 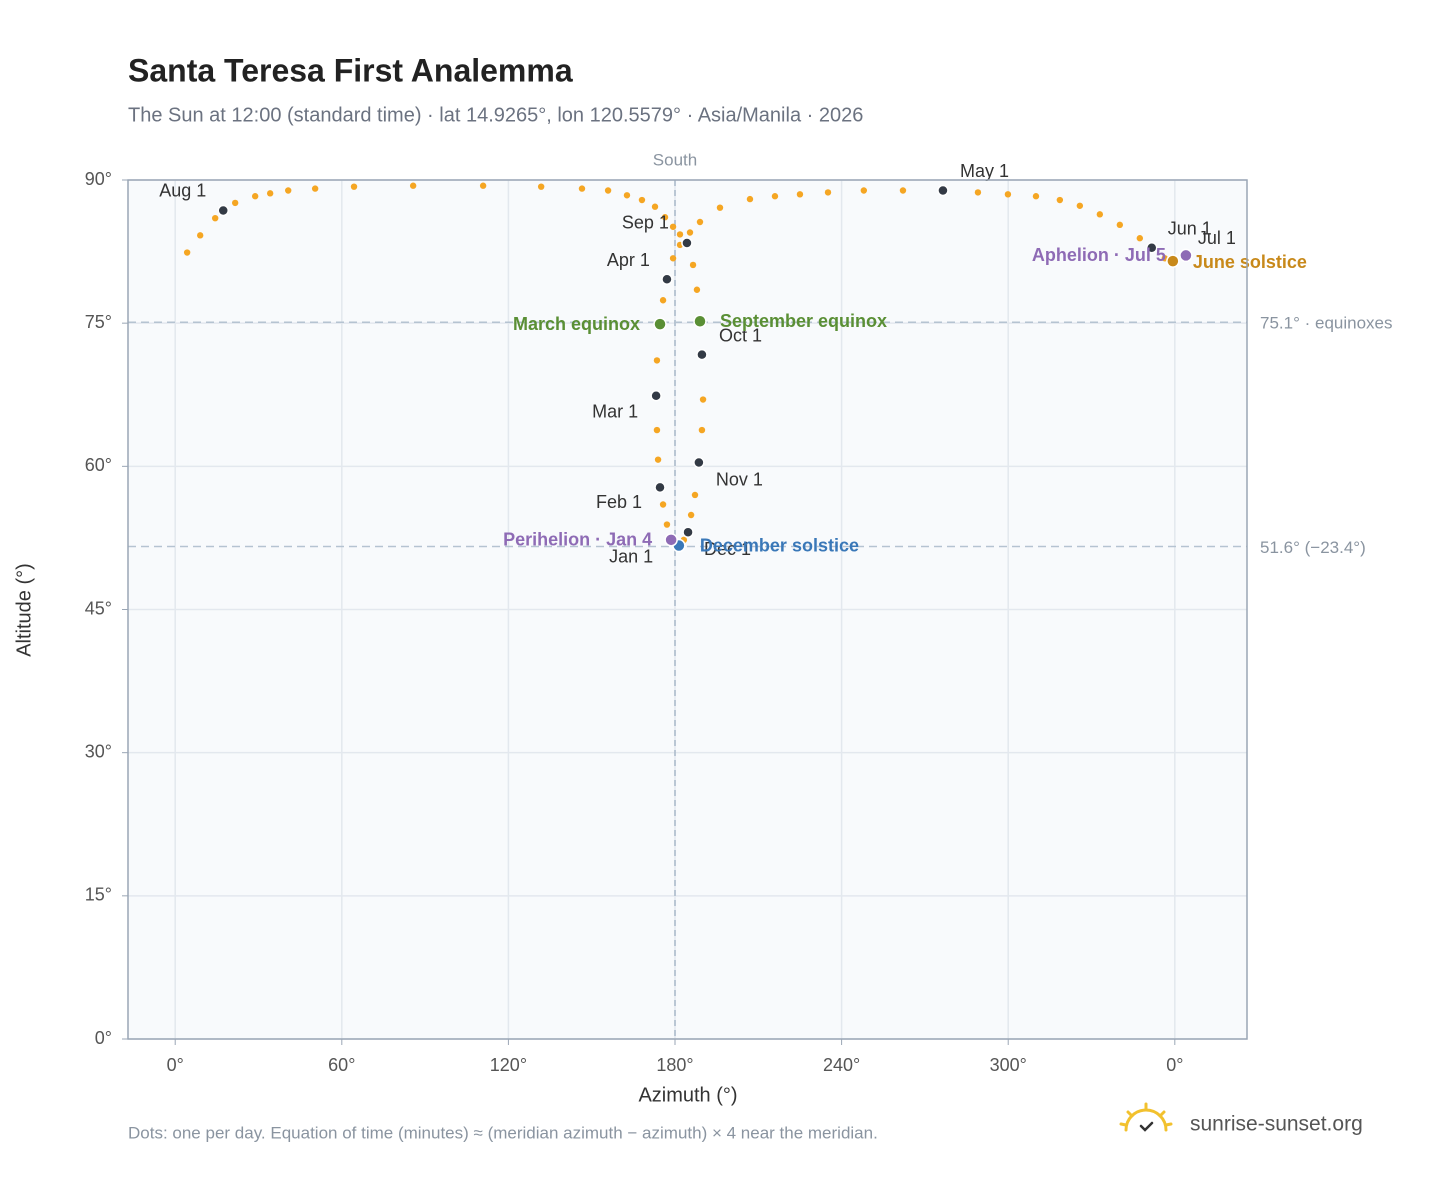 What do you see at coordinates (619, 502) in the screenshot?
I see `month-label: Feb 1` at bounding box center [619, 502].